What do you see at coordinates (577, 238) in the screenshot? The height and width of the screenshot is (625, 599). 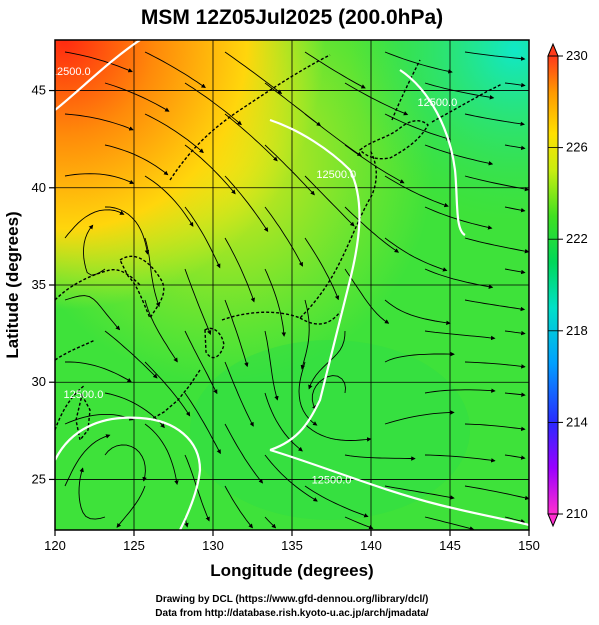 I see `colorbar-tick-label: 222` at bounding box center [577, 238].